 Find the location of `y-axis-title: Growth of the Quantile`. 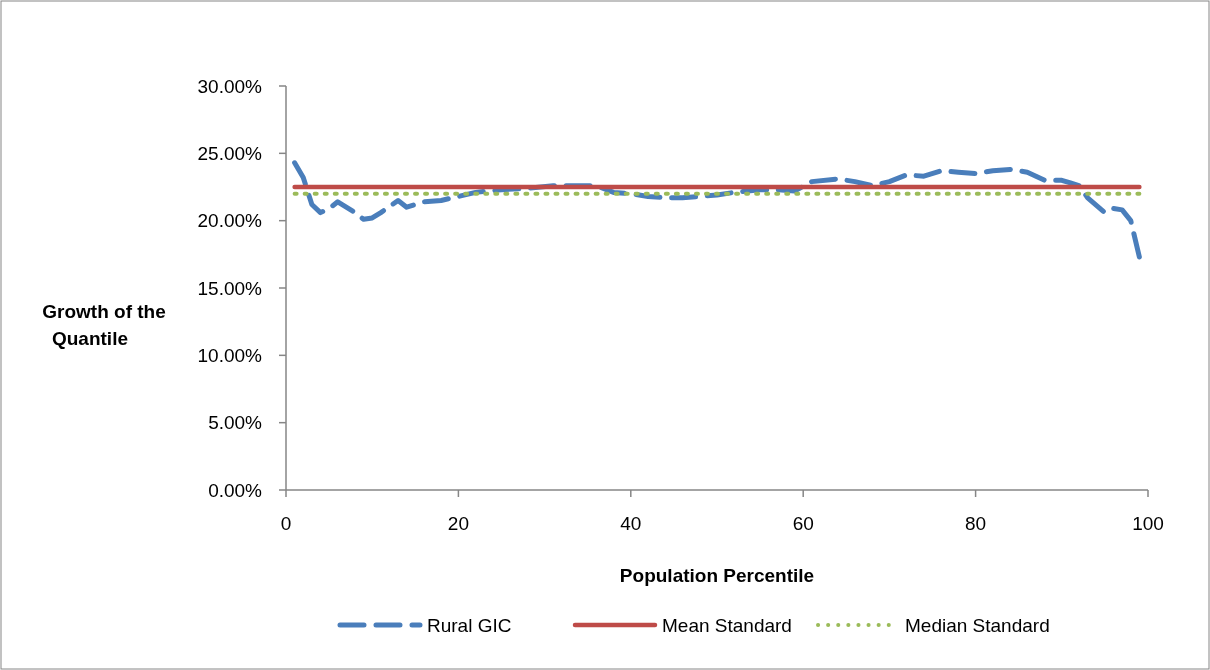

y-axis-title: Growth of the Quantile is located at coordinates (104, 325).